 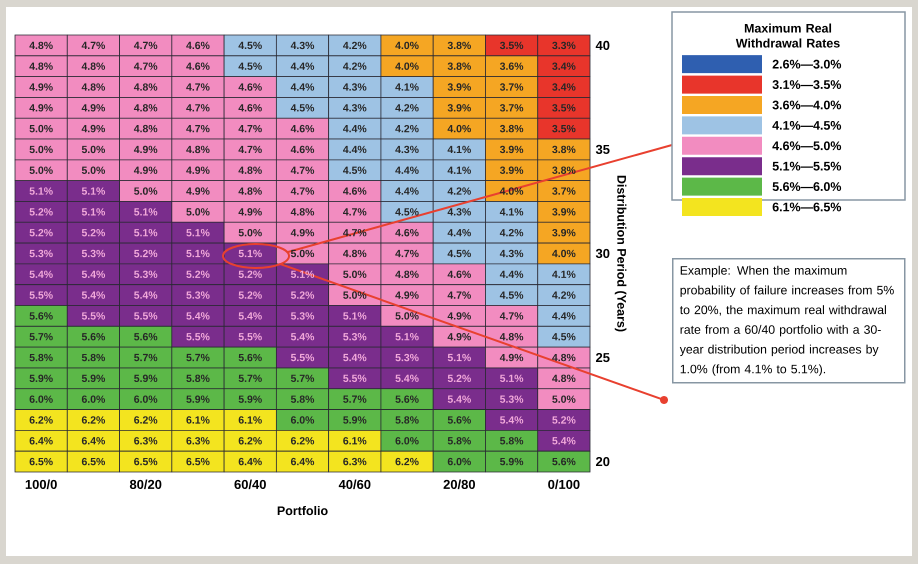 What do you see at coordinates (603, 45) in the screenshot?
I see `y-tick-label: 40` at bounding box center [603, 45].